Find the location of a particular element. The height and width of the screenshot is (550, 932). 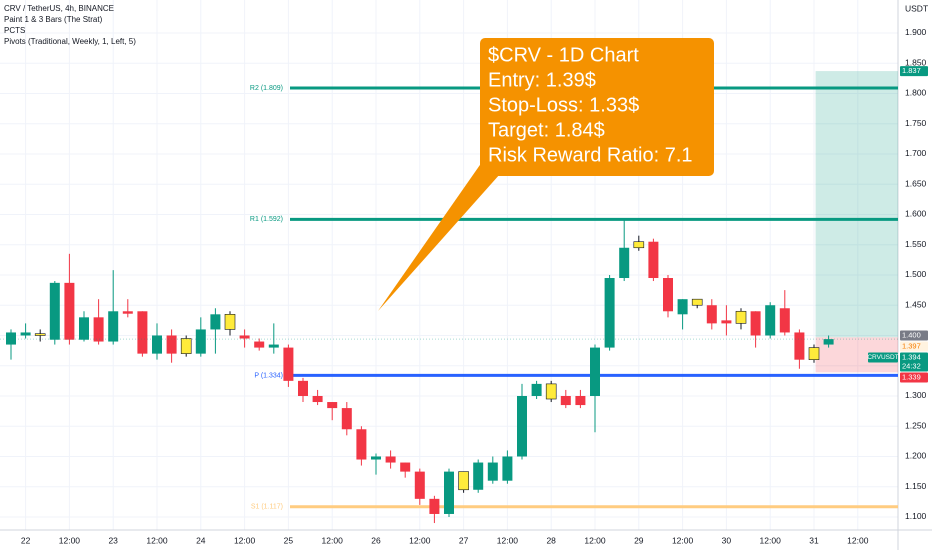

x-tick-label: 22 is located at coordinates (26, 540).